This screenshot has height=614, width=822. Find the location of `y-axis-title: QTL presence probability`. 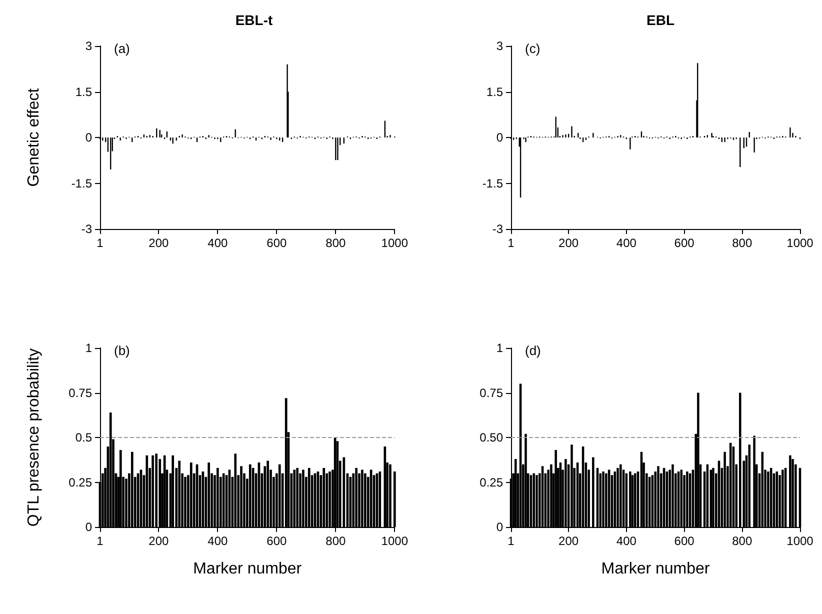

y-axis-title: QTL presence probability is located at coordinates (34, 437).